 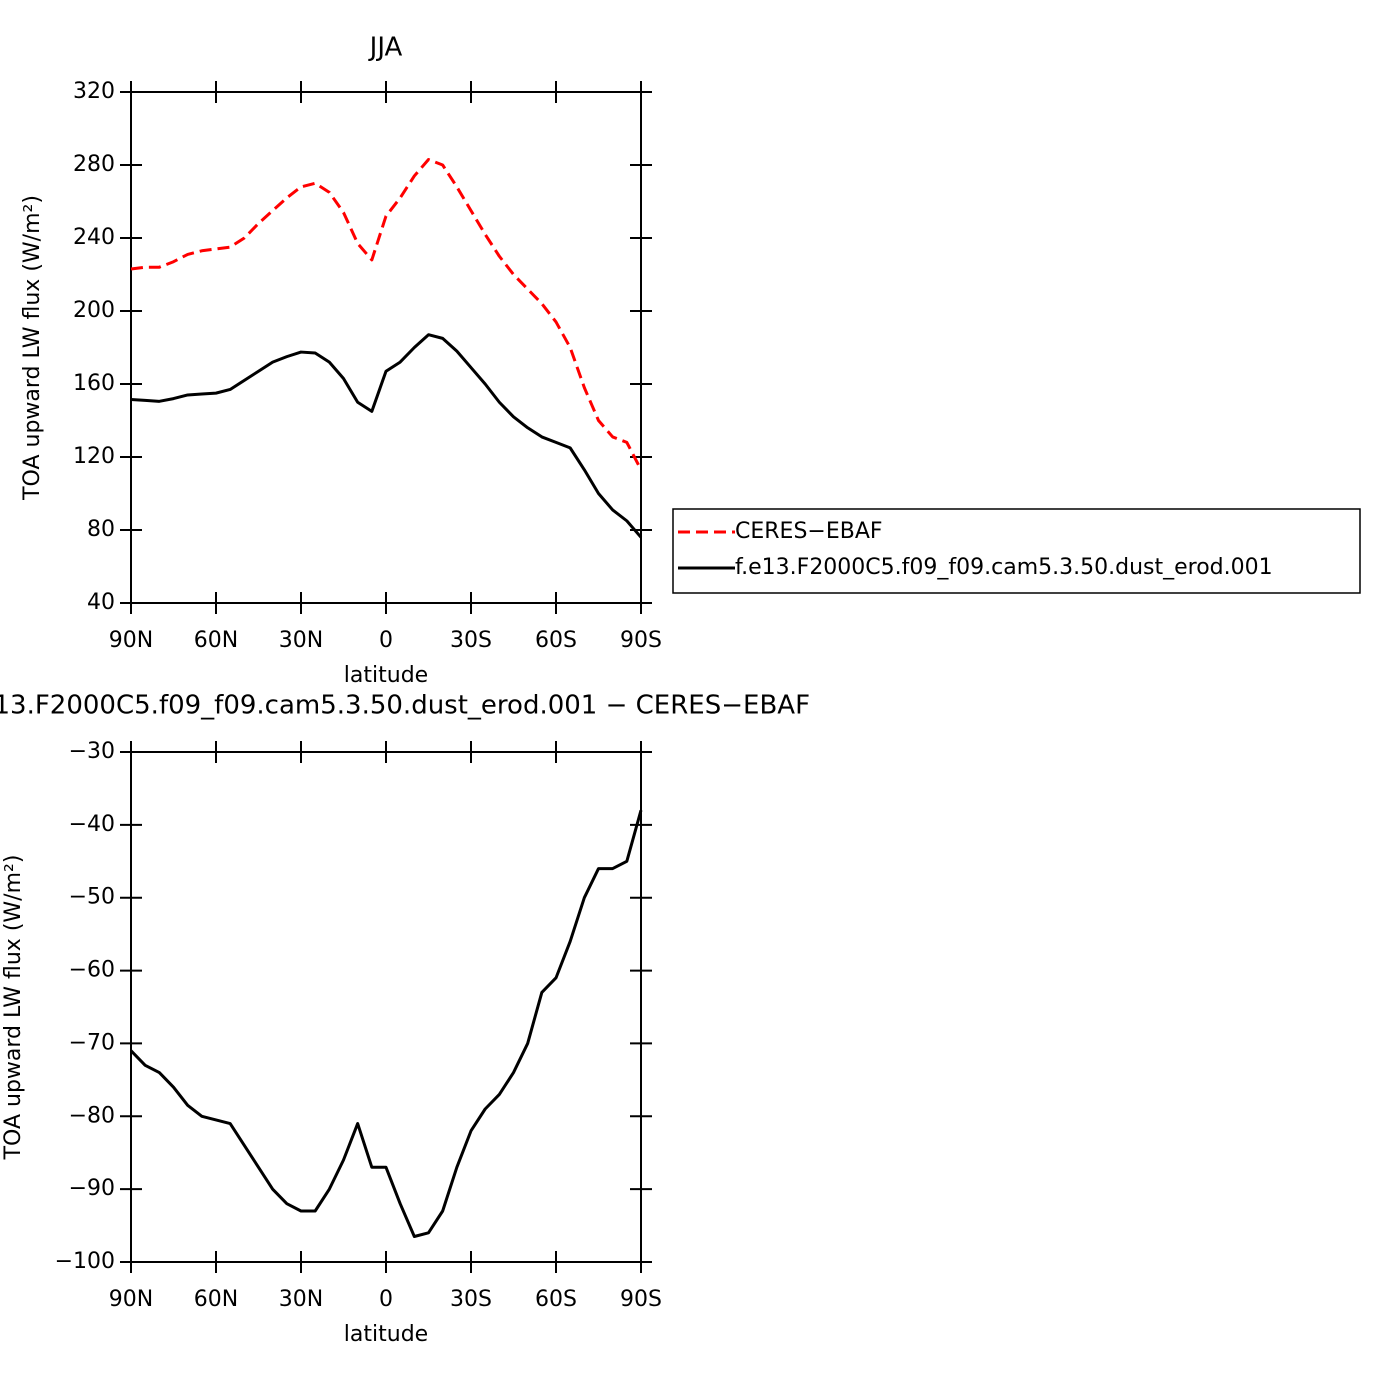 I want to click on legend-box, so click(x=1016, y=551).